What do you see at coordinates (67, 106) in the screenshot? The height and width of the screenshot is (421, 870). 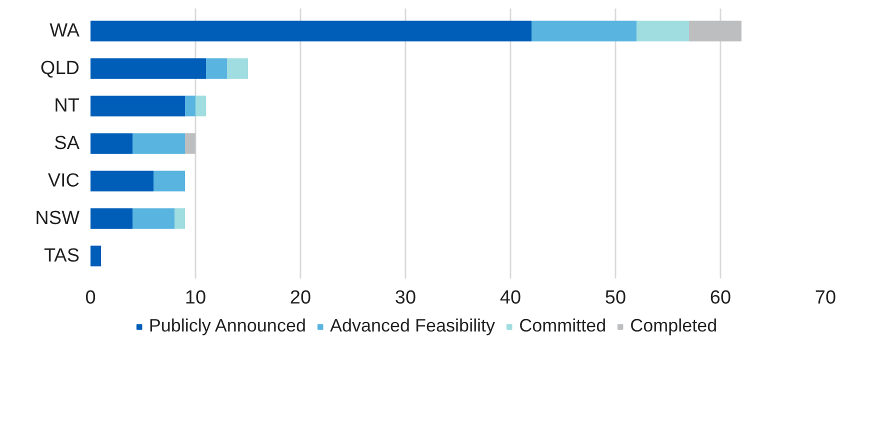 I see `y-tick-label: NT` at bounding box center [67, 106].